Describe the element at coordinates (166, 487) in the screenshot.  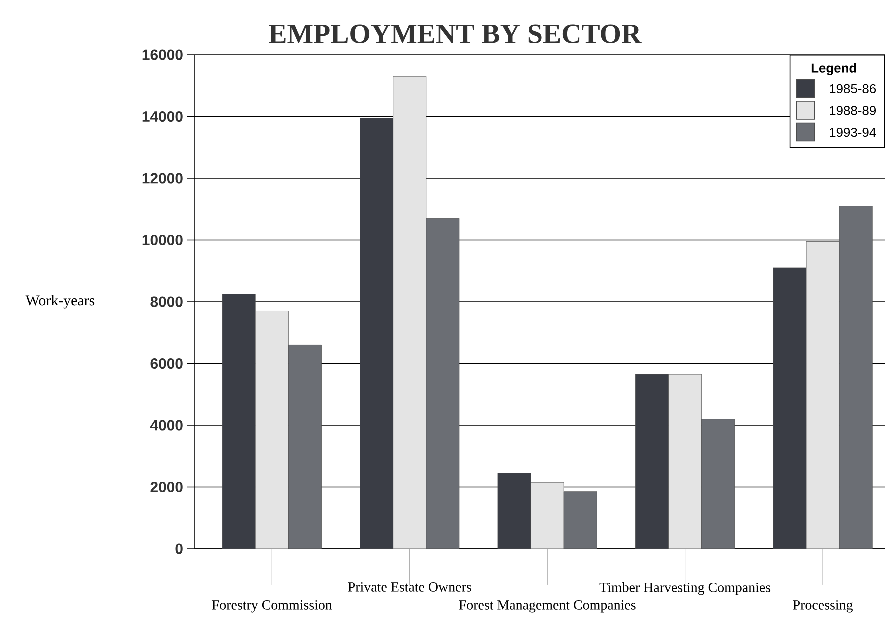
I see `y-tick-label: 2000` at that location.